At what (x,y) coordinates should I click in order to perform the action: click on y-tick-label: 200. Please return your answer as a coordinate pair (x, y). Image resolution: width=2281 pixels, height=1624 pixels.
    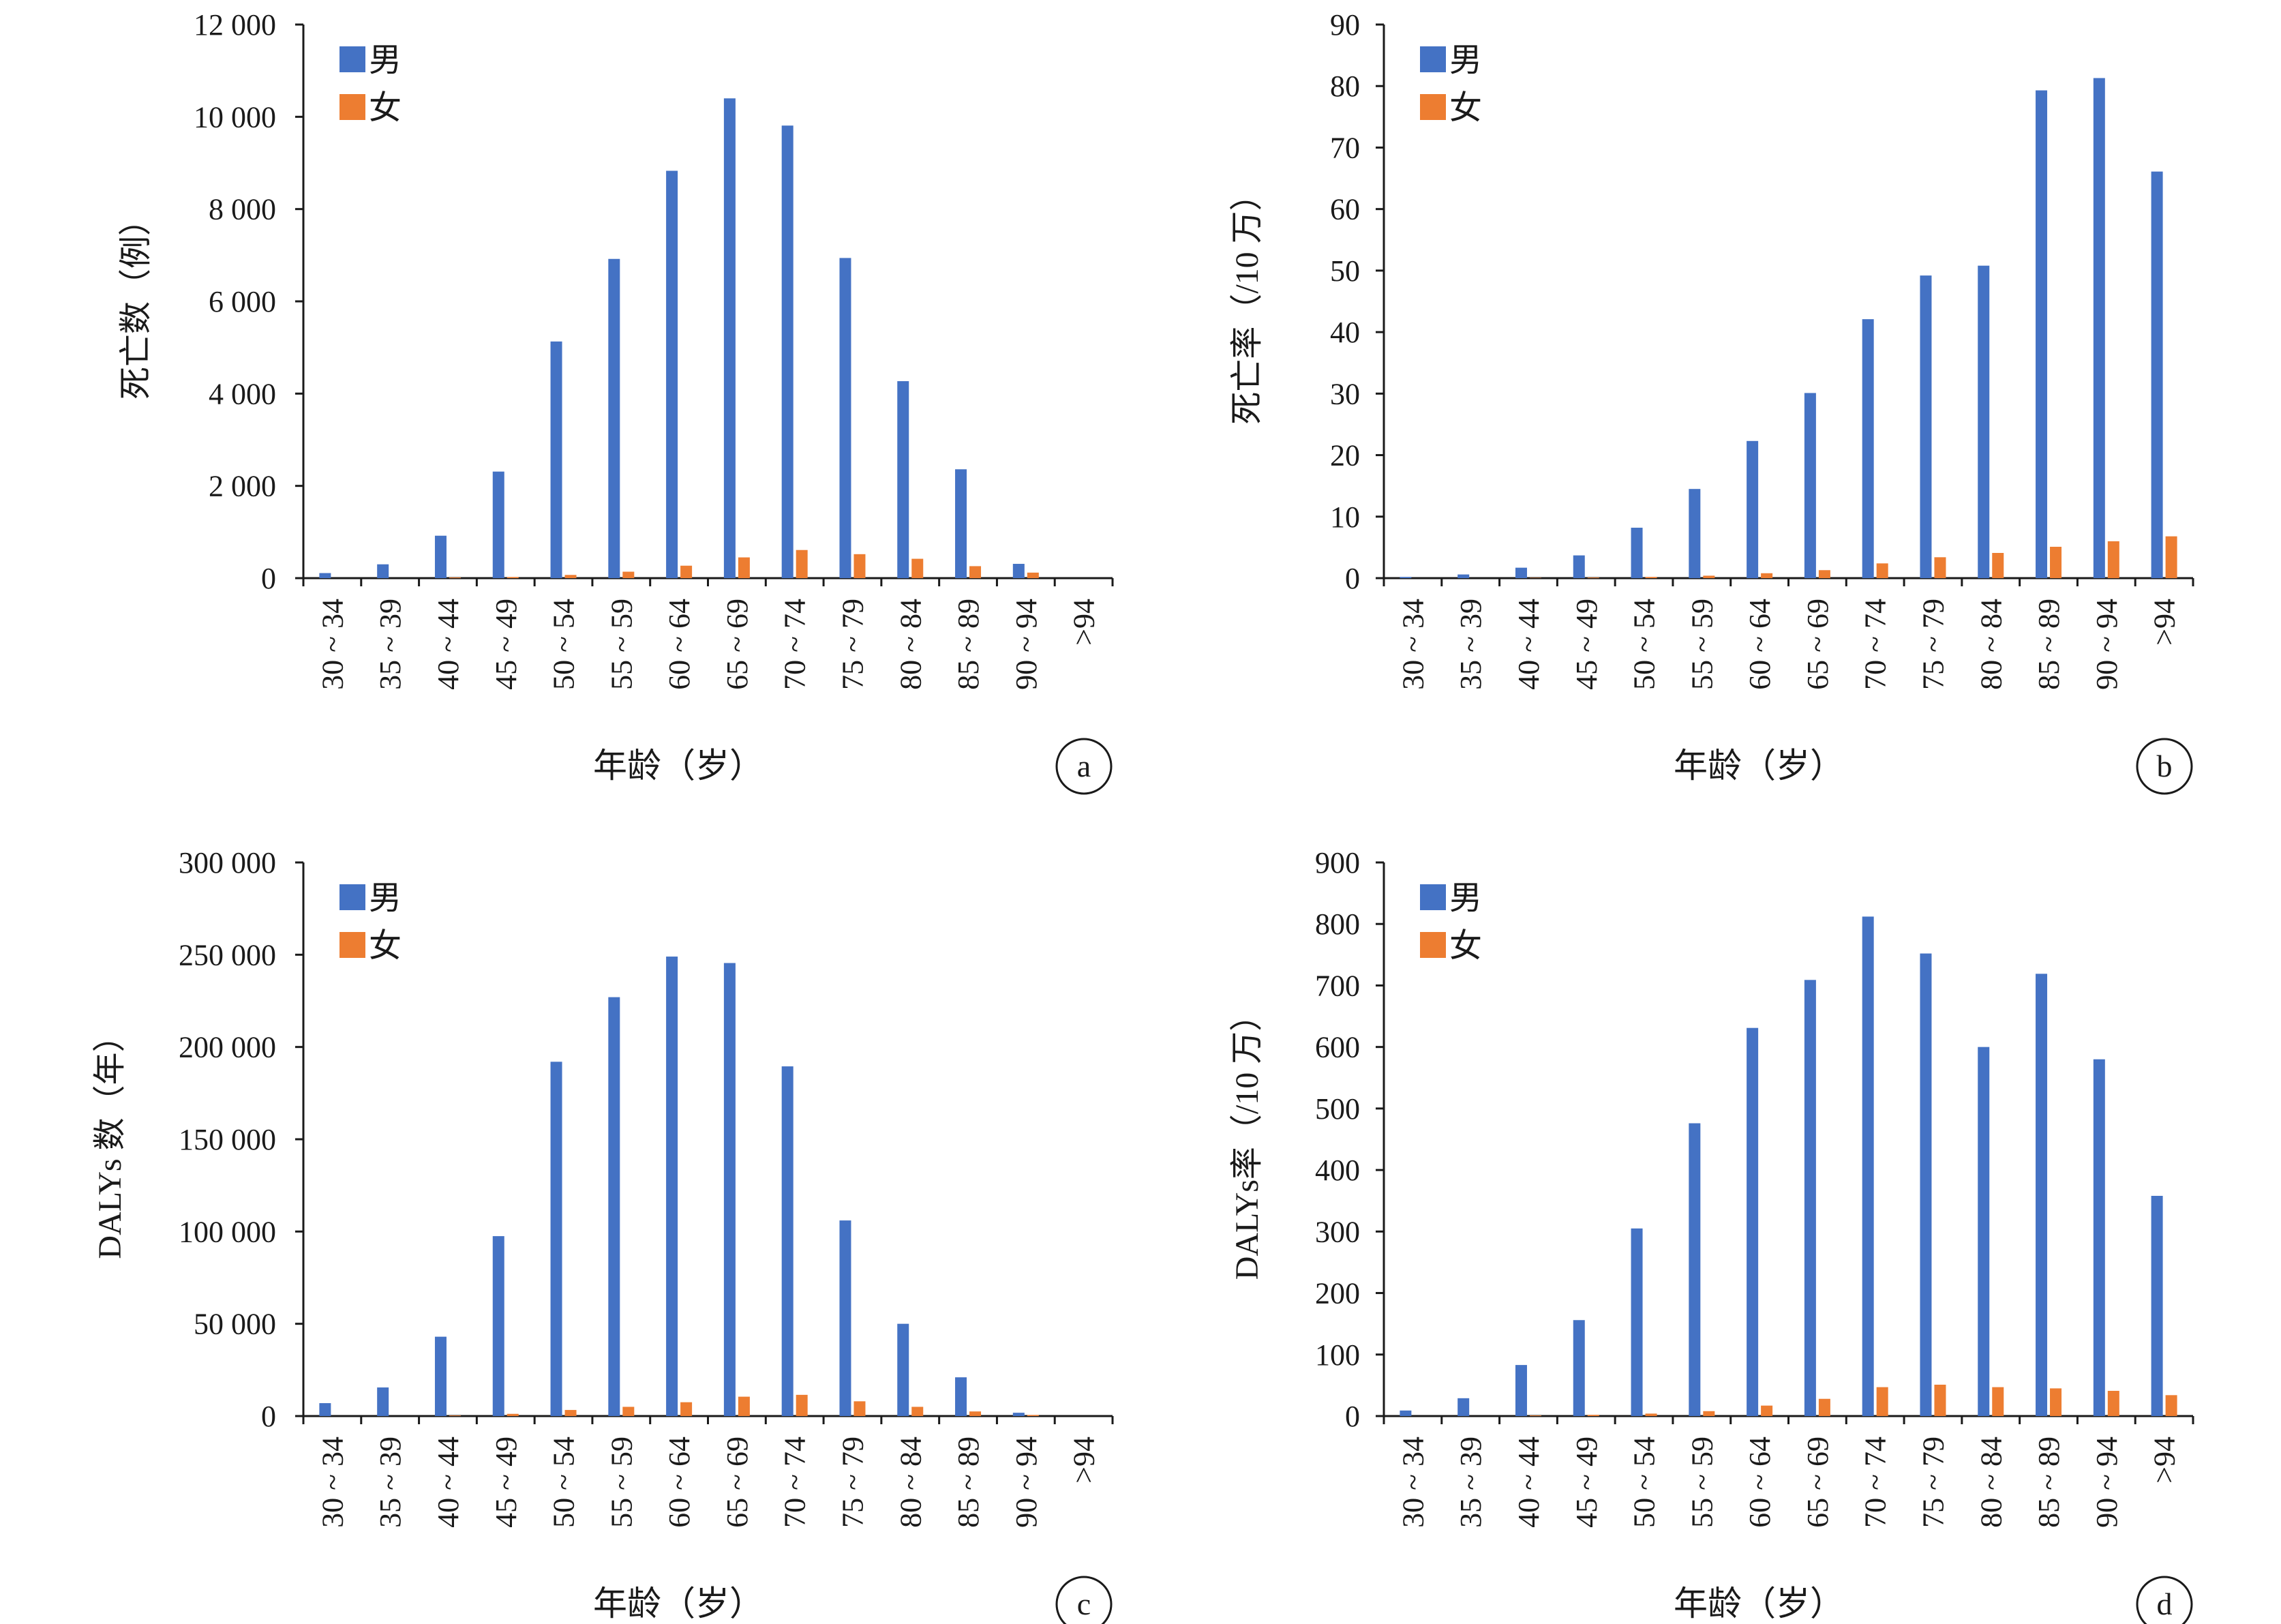
    Looking at the image, I should click on (1337, 1293).